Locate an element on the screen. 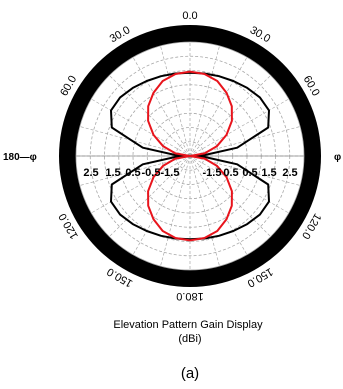  side-label-left: 180—φ is located at coordinates (20, 157).